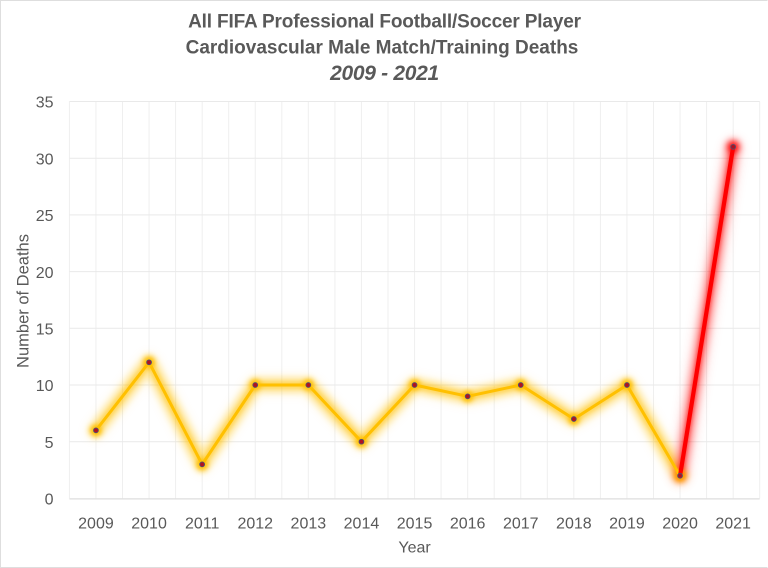 This screenshot has width=768, height=568. I want to click on svg-text: 30, so click(45, 159).